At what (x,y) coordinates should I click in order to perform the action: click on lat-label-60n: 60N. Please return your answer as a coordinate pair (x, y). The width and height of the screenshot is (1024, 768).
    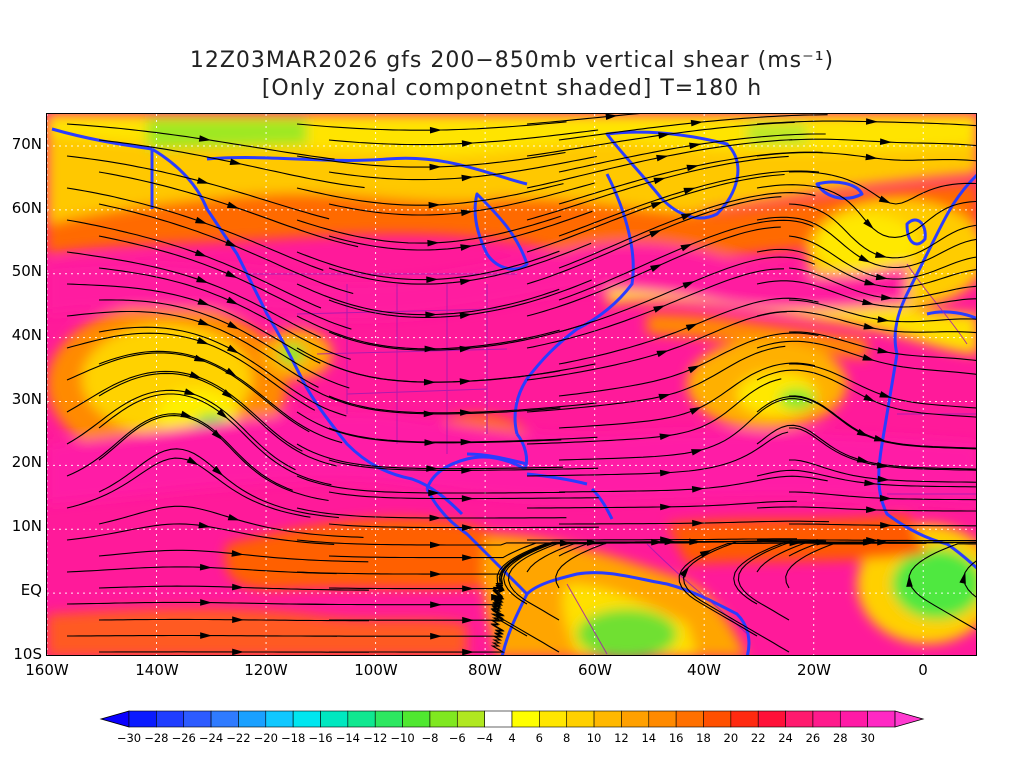
    Looking at the image, I should click on (26, 208).